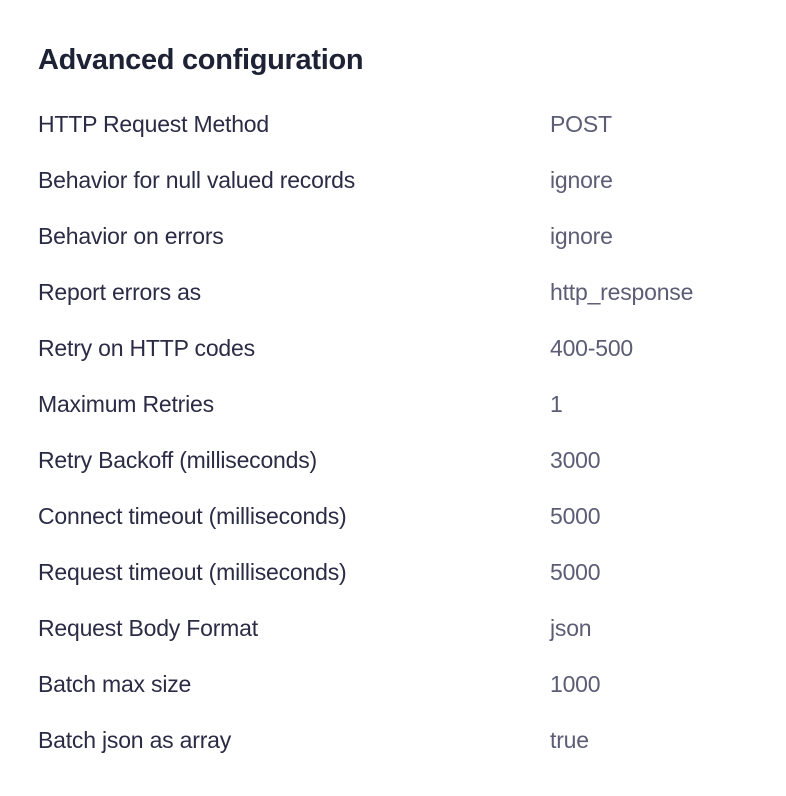  I want to click on config-row: Retry on HTTP codes 400-500, so click(393, 348).